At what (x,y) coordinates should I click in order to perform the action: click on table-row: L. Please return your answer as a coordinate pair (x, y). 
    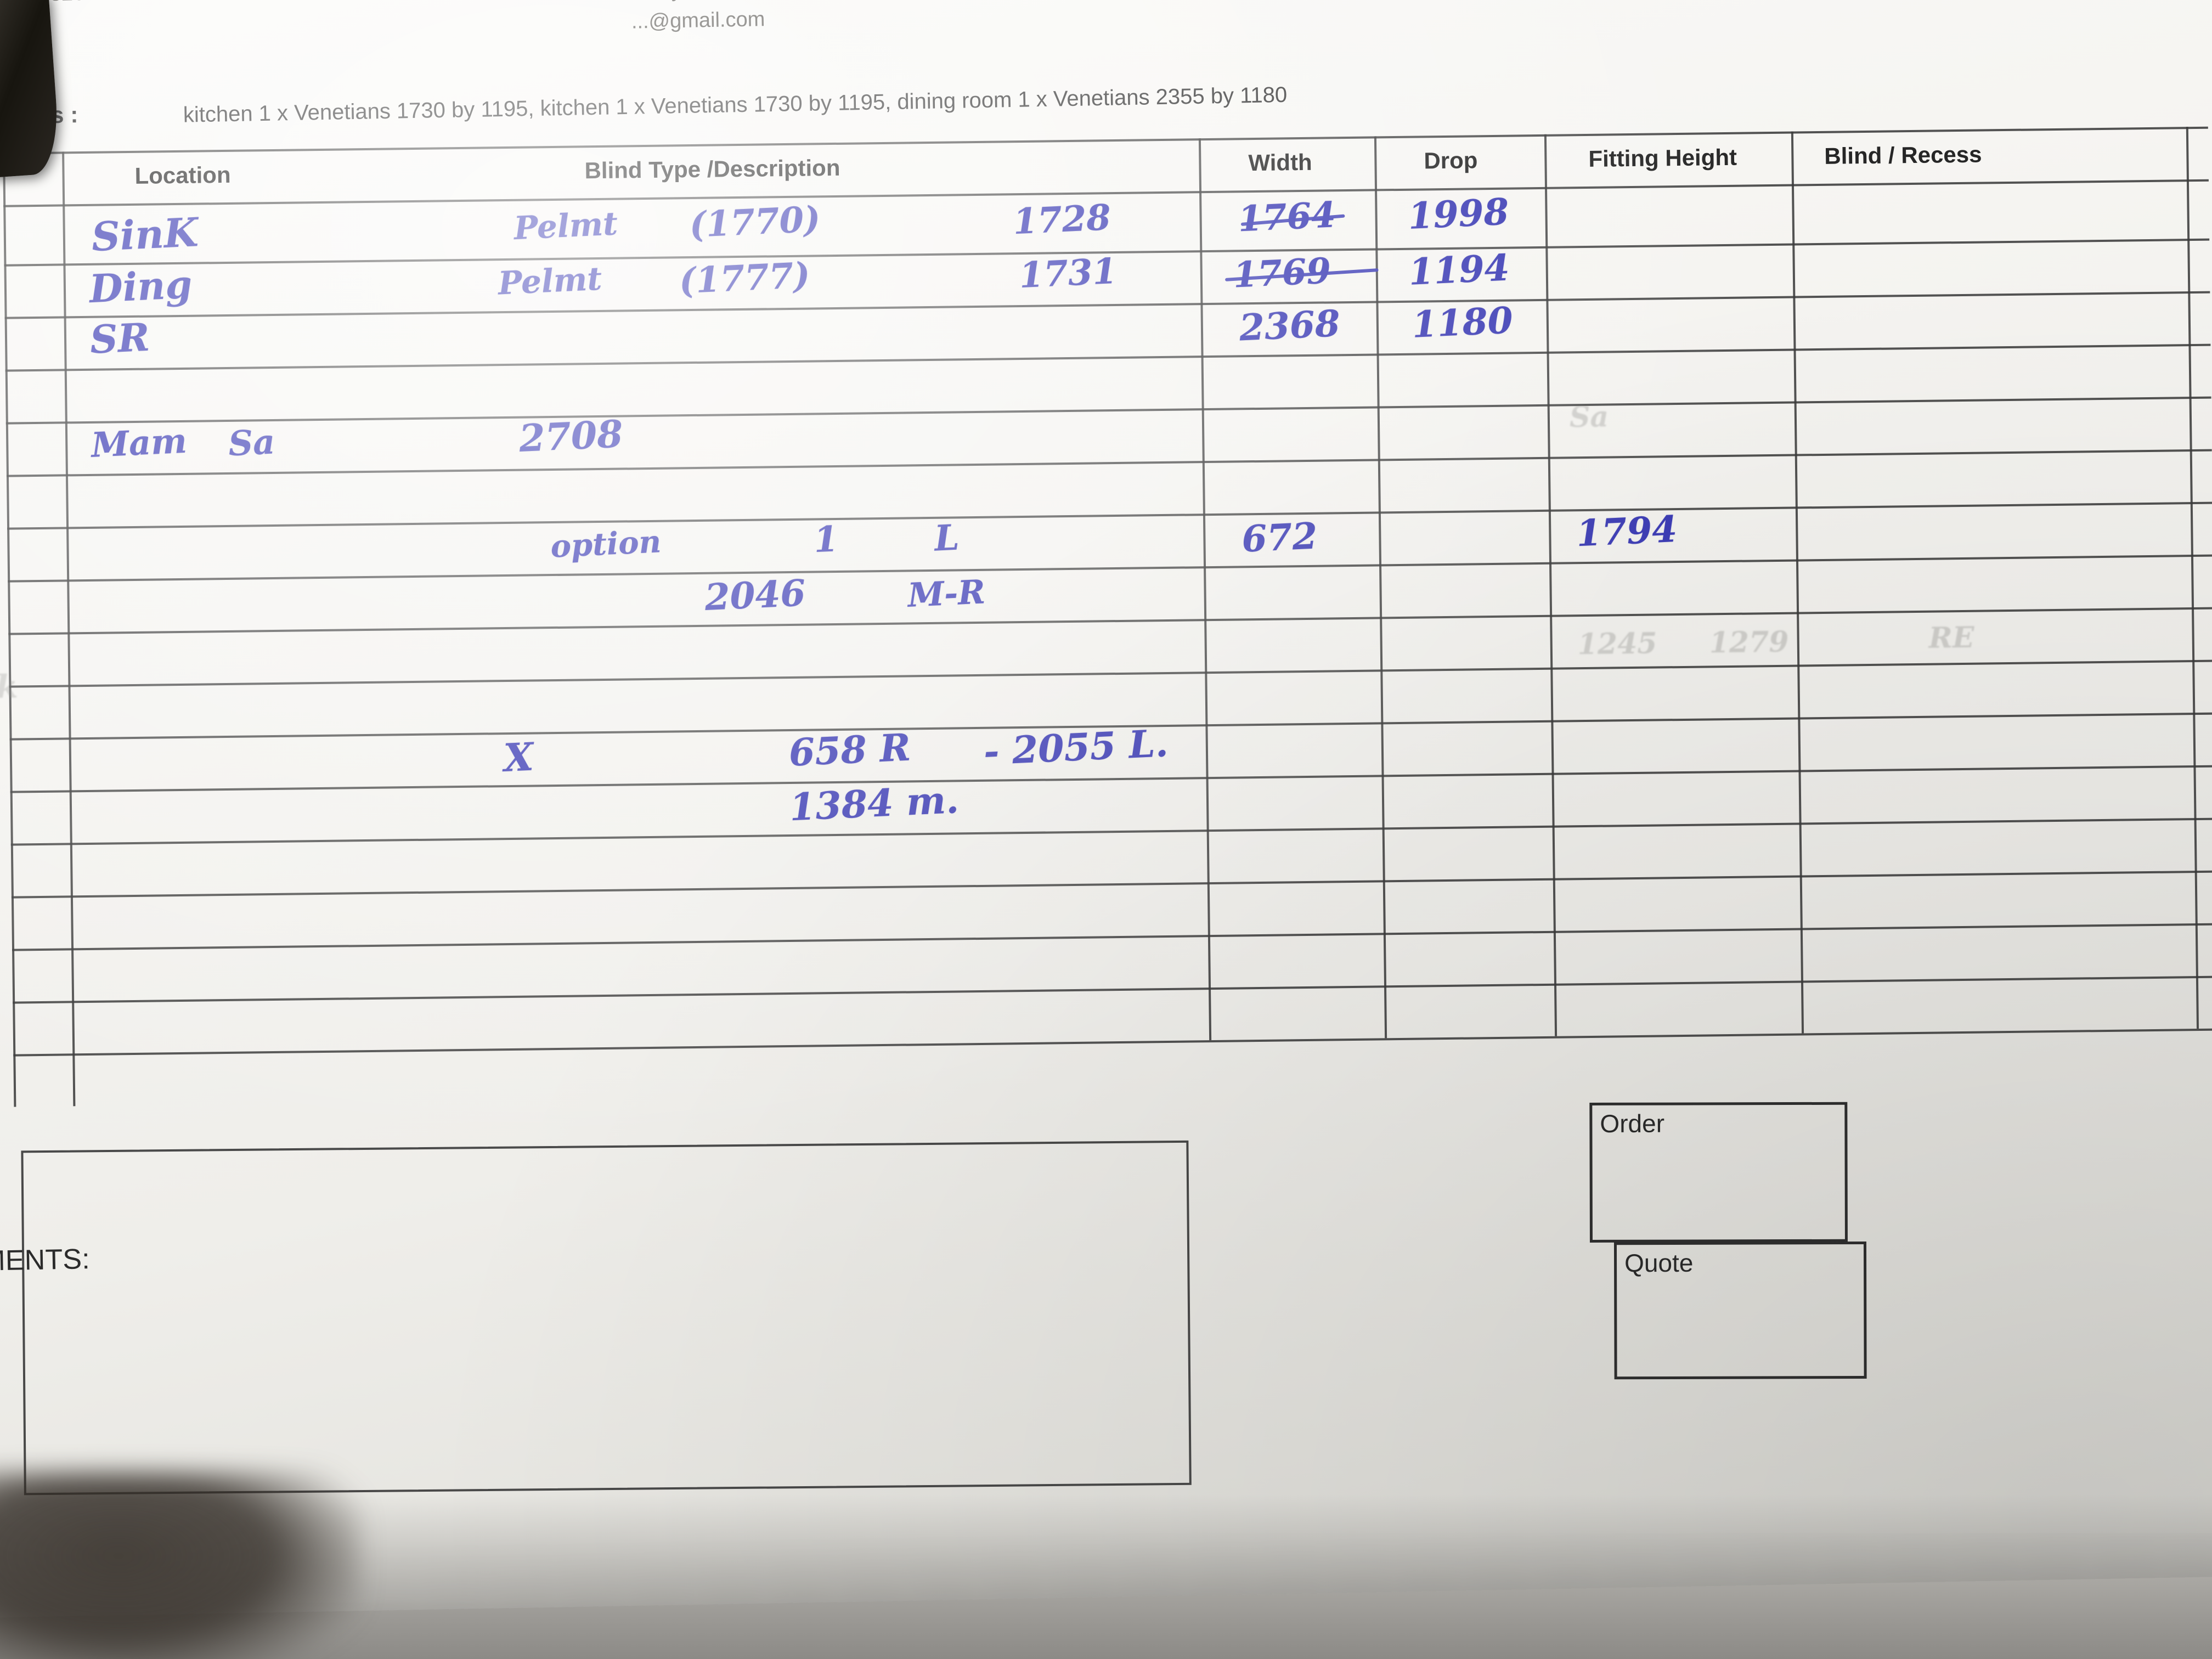
    Looking at the image, I should click on (947, 538).